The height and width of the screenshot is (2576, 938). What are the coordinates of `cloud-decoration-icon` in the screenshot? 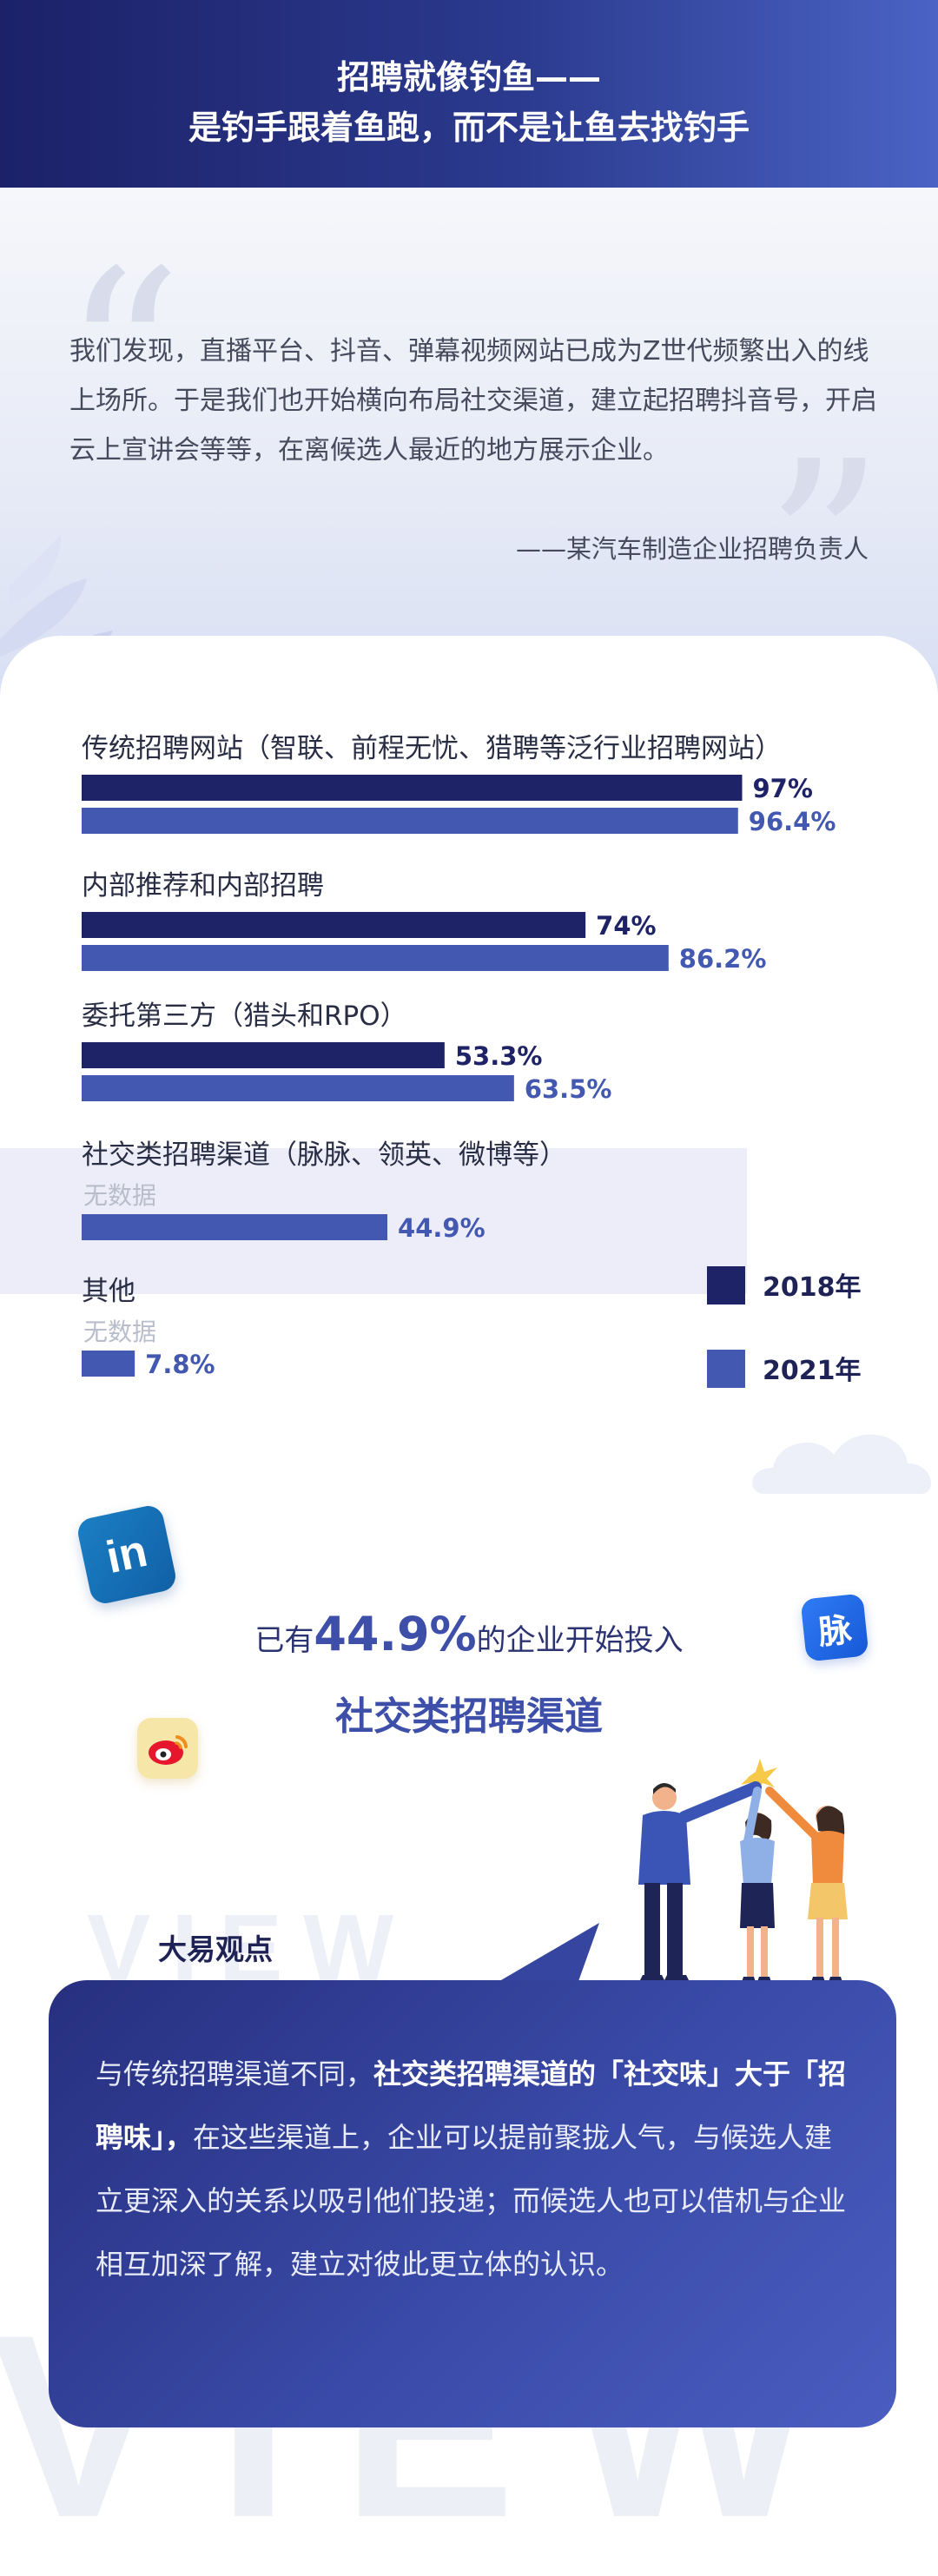 It's located at (841, 1464).